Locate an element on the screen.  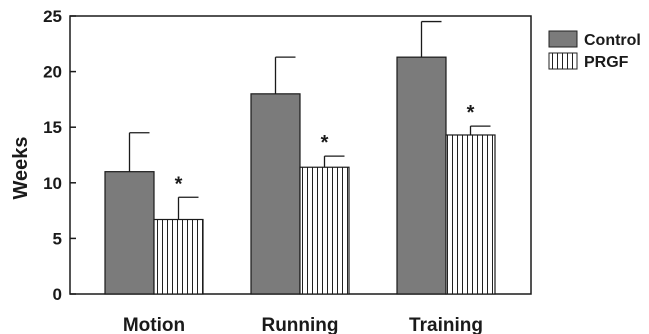
y-tick-label: 5 is located at coordinates (57, 238).